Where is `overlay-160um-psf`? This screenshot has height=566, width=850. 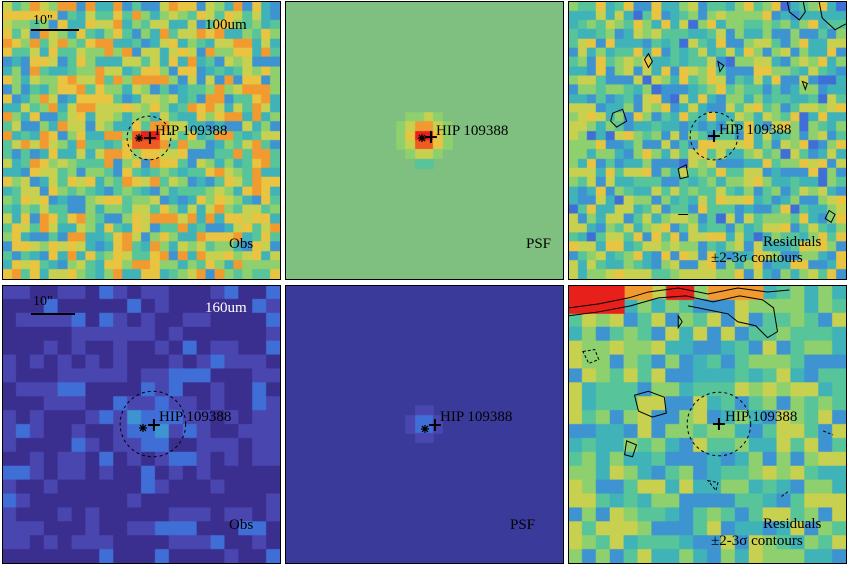 overlay-160um-psf is located at coordinates (431, 426).